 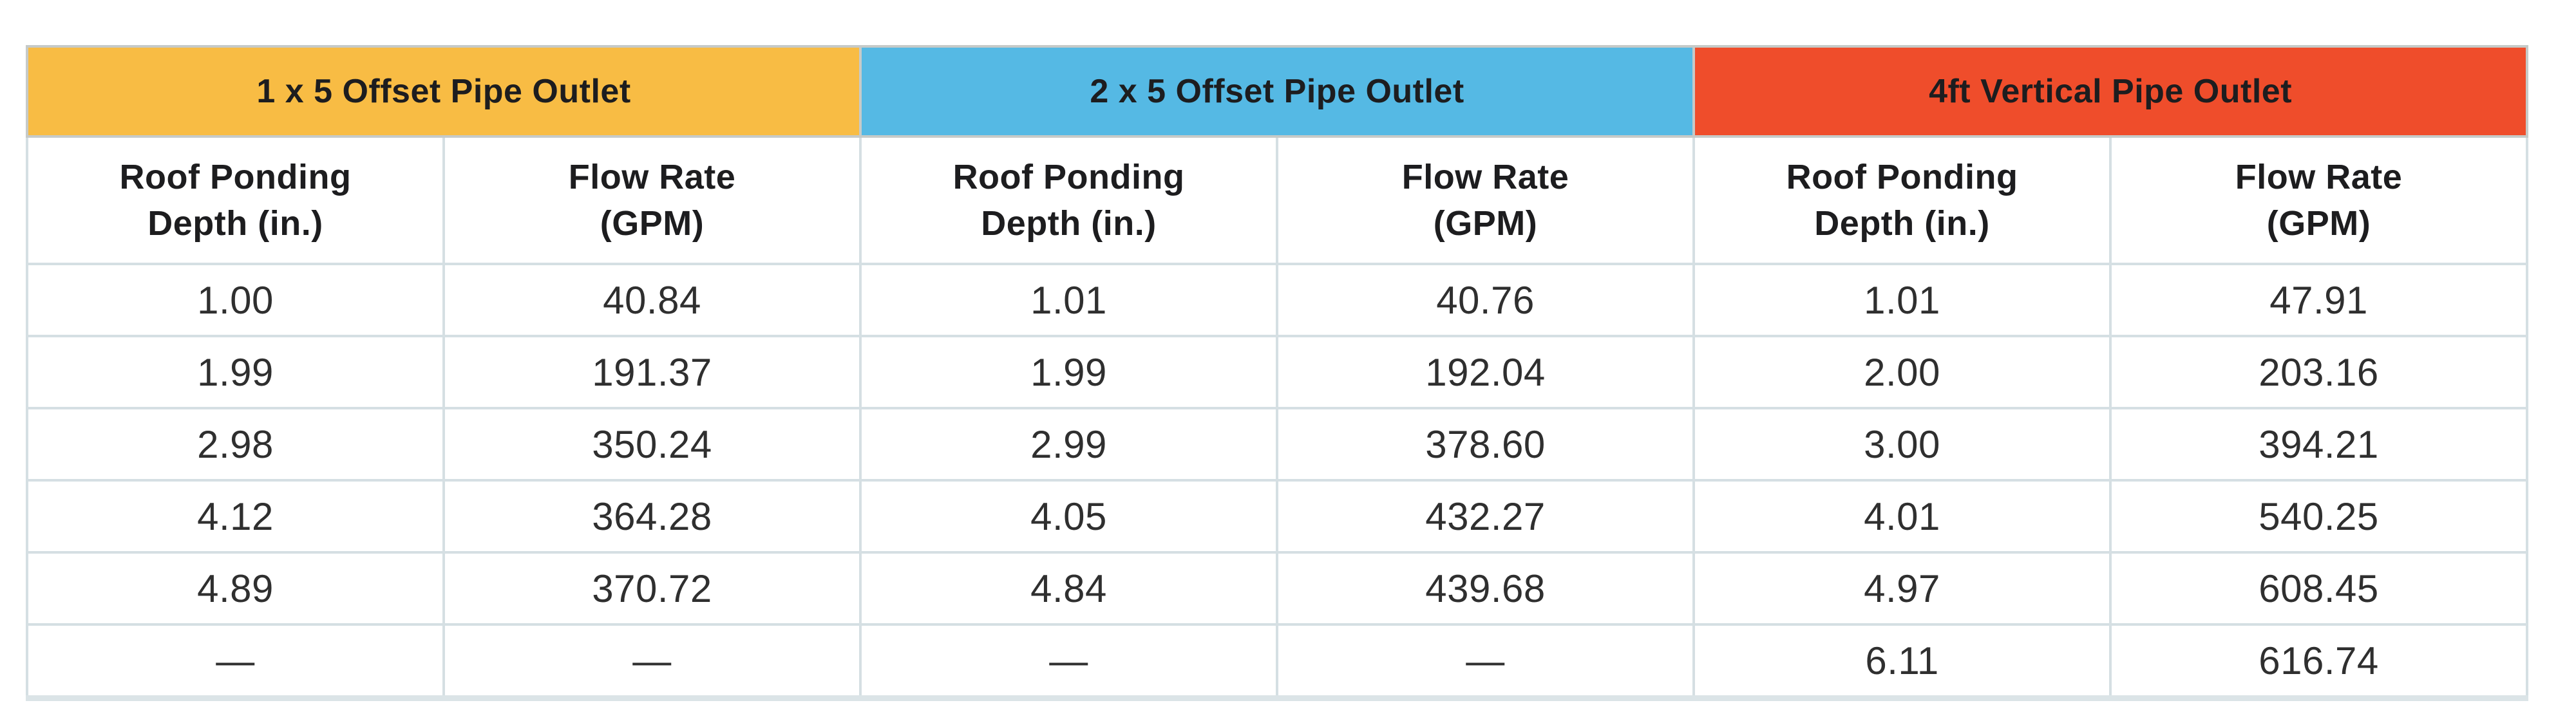 I want to click on table-cell: 47.91, so click(x=2319, y=300).